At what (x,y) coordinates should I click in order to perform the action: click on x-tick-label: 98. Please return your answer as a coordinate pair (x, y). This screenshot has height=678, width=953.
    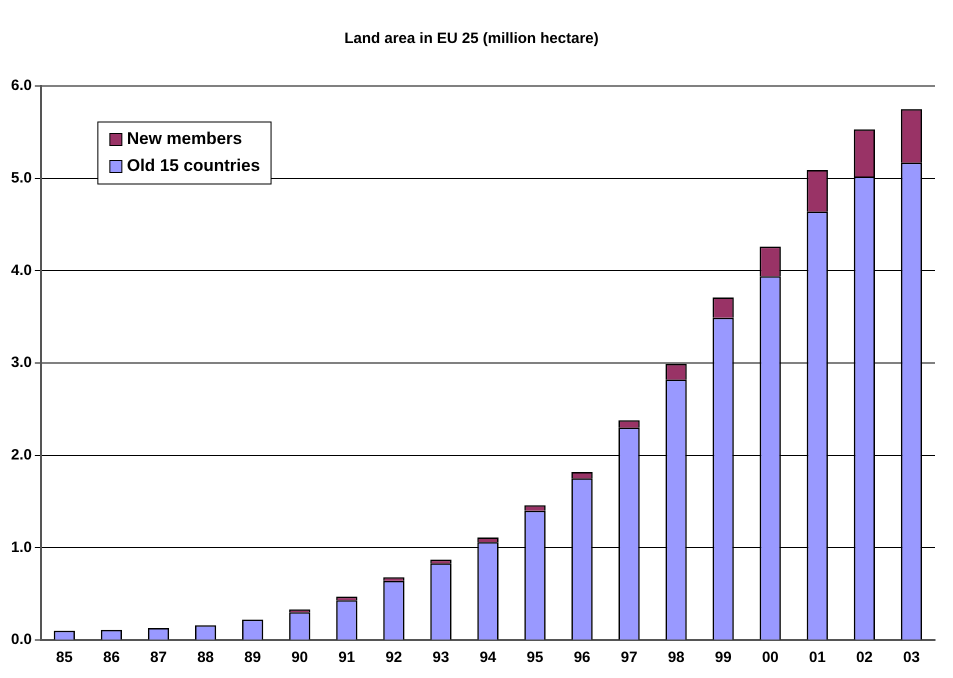
    Looking at the image, I should click on (676, 657).